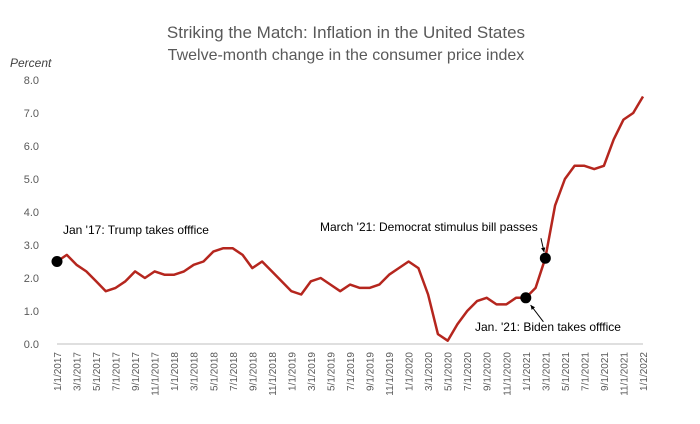 This screenshot has height=424, width=700. Describe the element at coordinates (312, 371) in the screenshot. I see `x-tick-label: 3/1/2019` at that location.